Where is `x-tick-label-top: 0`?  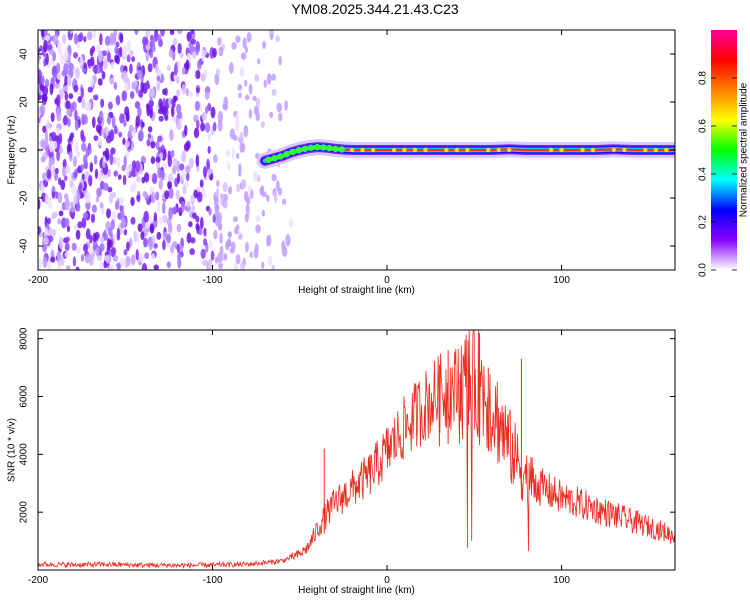 x-tick-label-top: 0 is located at coordinates (387, 280).